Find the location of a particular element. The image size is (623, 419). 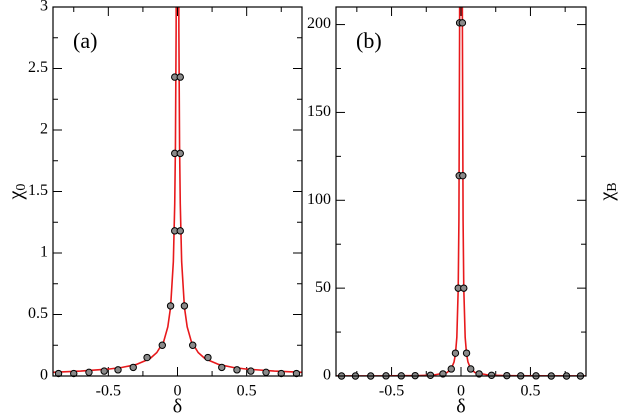

y-tick-label: 2 is located at coordinates (44, 129).